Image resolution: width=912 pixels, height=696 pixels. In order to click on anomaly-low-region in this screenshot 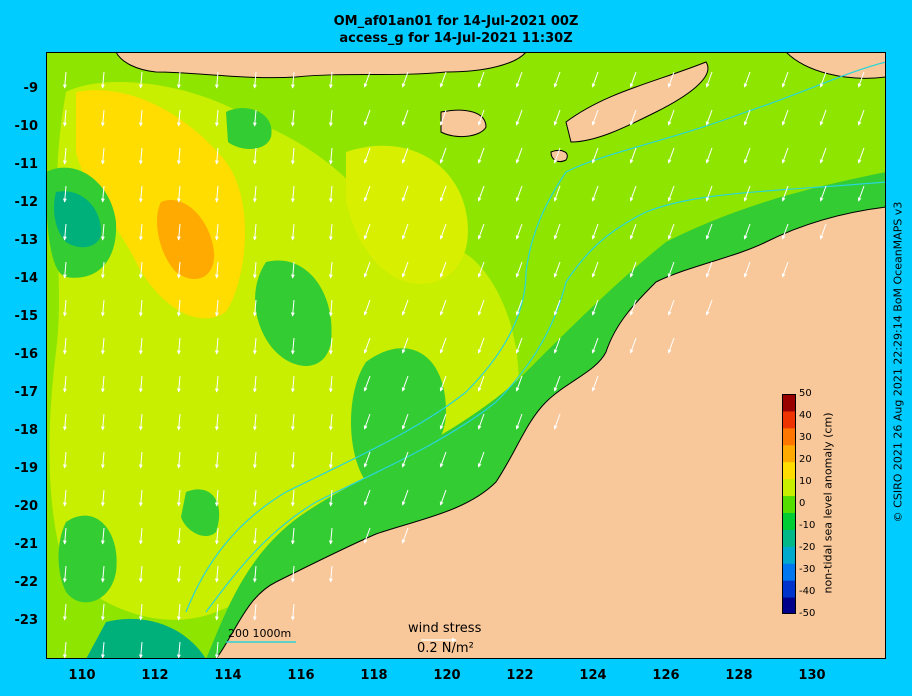, I will do `click(77, 219)`.